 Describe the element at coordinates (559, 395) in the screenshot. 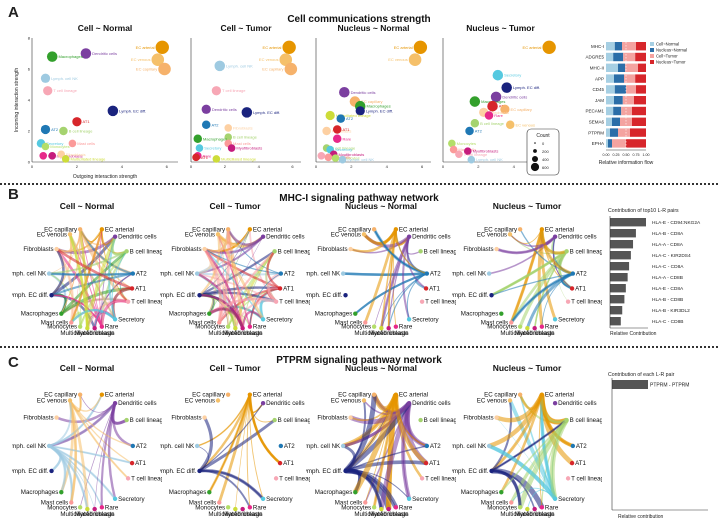

I see `node-label: EC arterial` at that location.